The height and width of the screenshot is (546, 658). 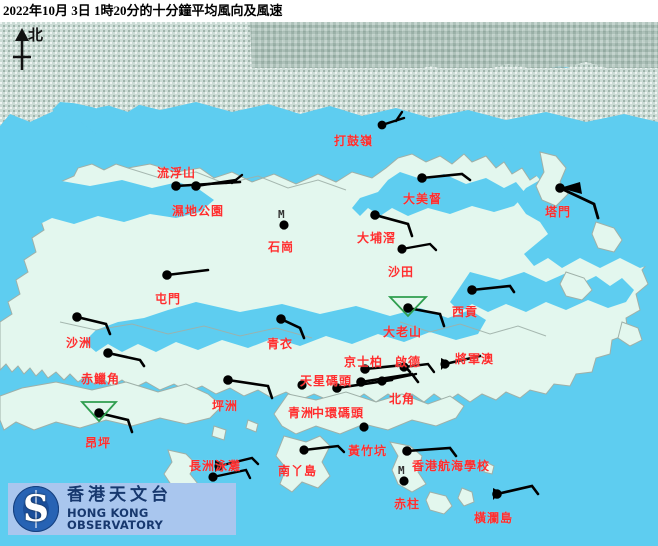 What do you see at coordinates (107, 204) in the screenshot?
I see `deep-bay-water` at bounding box center [107, 204].